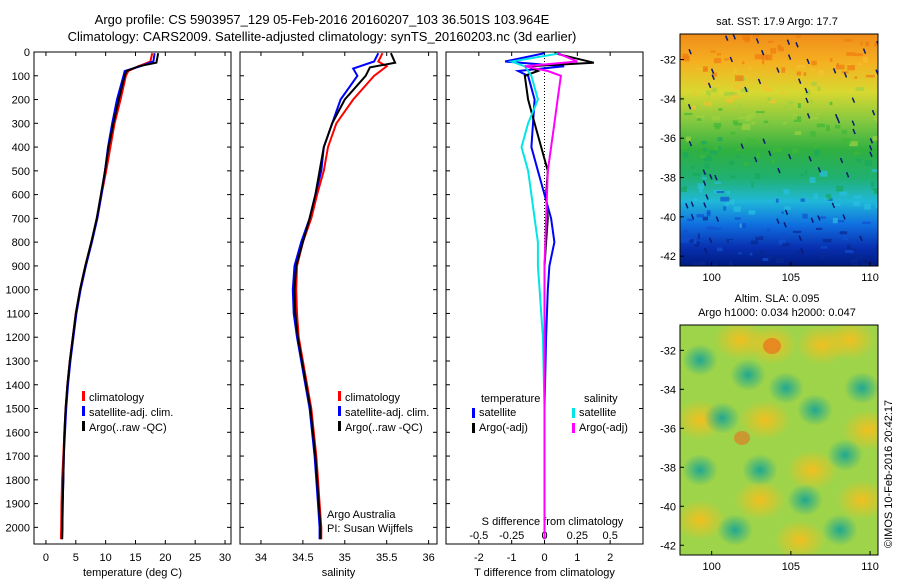  I want to click on annotation: Argo Australia, so click(361, 515).